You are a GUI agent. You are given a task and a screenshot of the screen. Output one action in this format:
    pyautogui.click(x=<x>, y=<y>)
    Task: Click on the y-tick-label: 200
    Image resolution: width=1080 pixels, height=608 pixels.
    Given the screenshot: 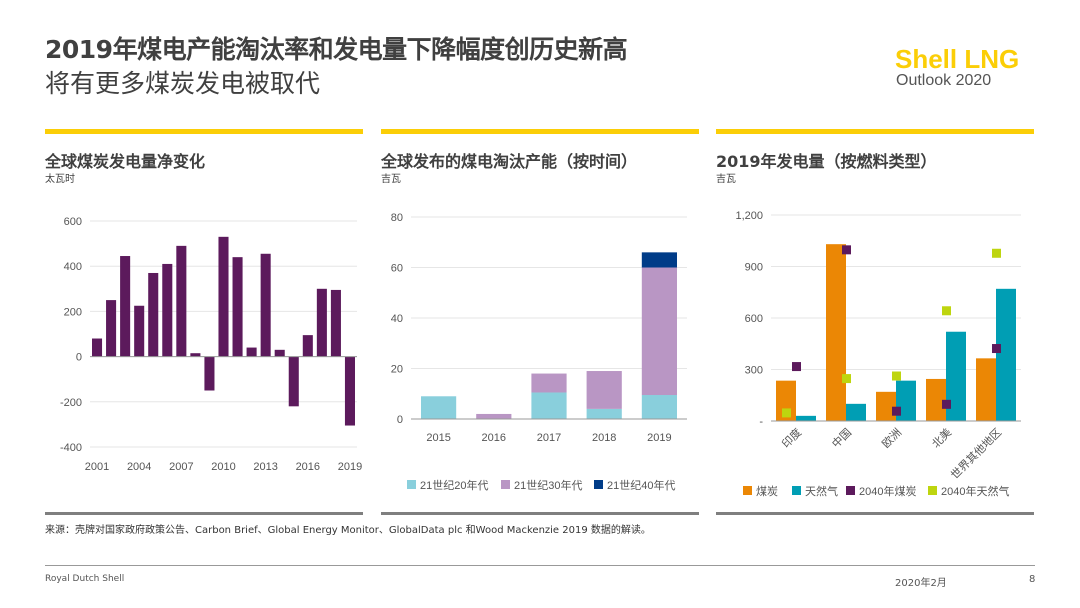 What is the action you would take?
    pyautogui.click(x=73, y=312)
    